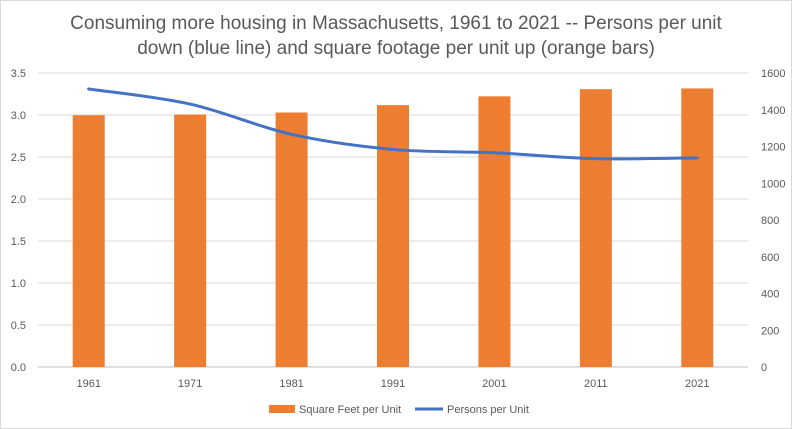  I want to click on right-axis-tick-label: 800, so click(770, 221).